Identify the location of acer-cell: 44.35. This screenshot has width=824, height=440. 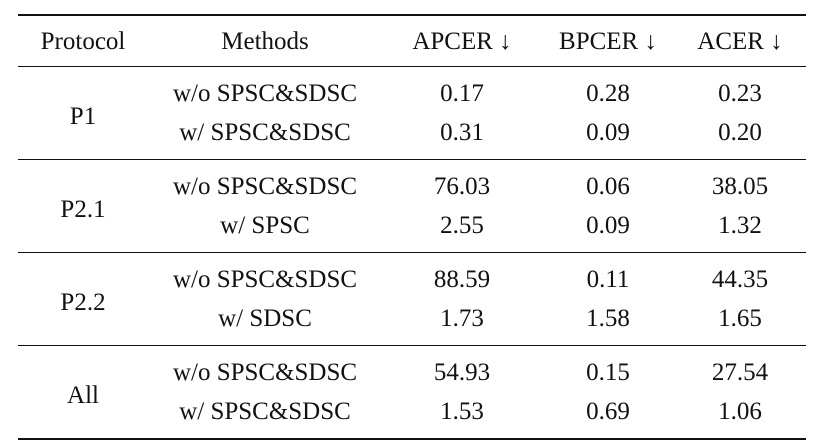
(740, 279).